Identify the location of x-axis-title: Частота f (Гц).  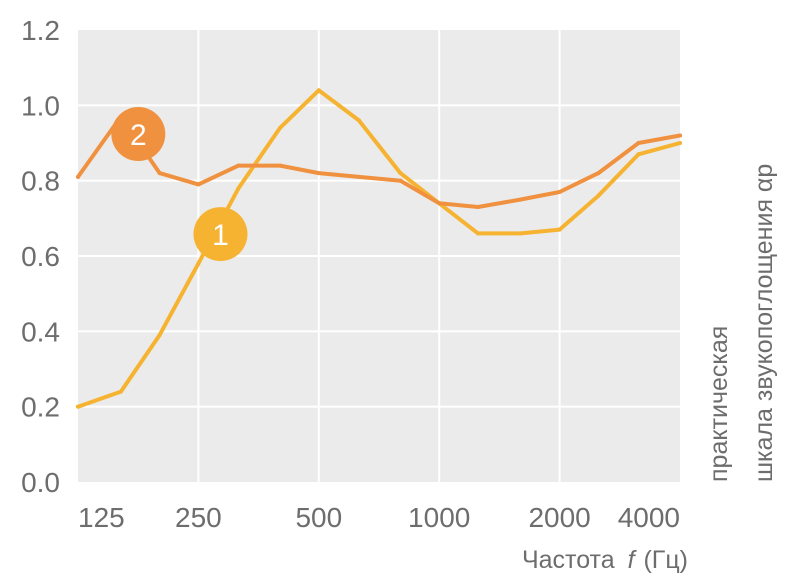
(605, 560).